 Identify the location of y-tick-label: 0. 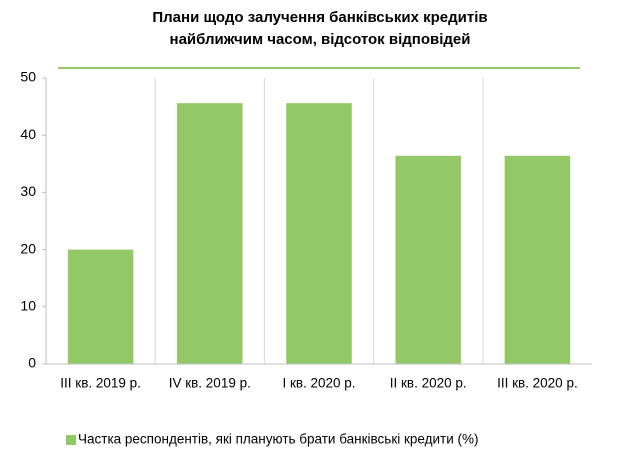
(32, 363).